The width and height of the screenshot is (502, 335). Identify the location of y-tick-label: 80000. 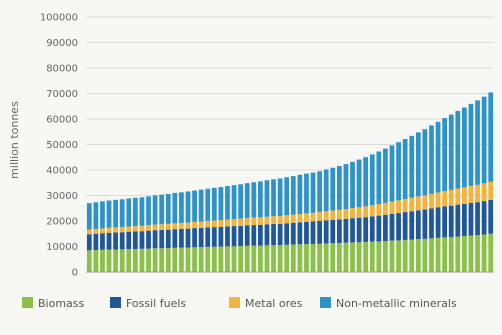
(62, 69).